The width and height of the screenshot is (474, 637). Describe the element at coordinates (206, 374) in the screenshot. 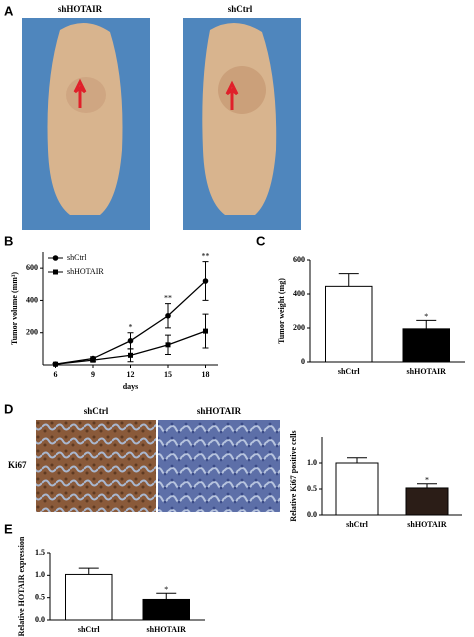

I see `x-tick-label: 18` at that location.